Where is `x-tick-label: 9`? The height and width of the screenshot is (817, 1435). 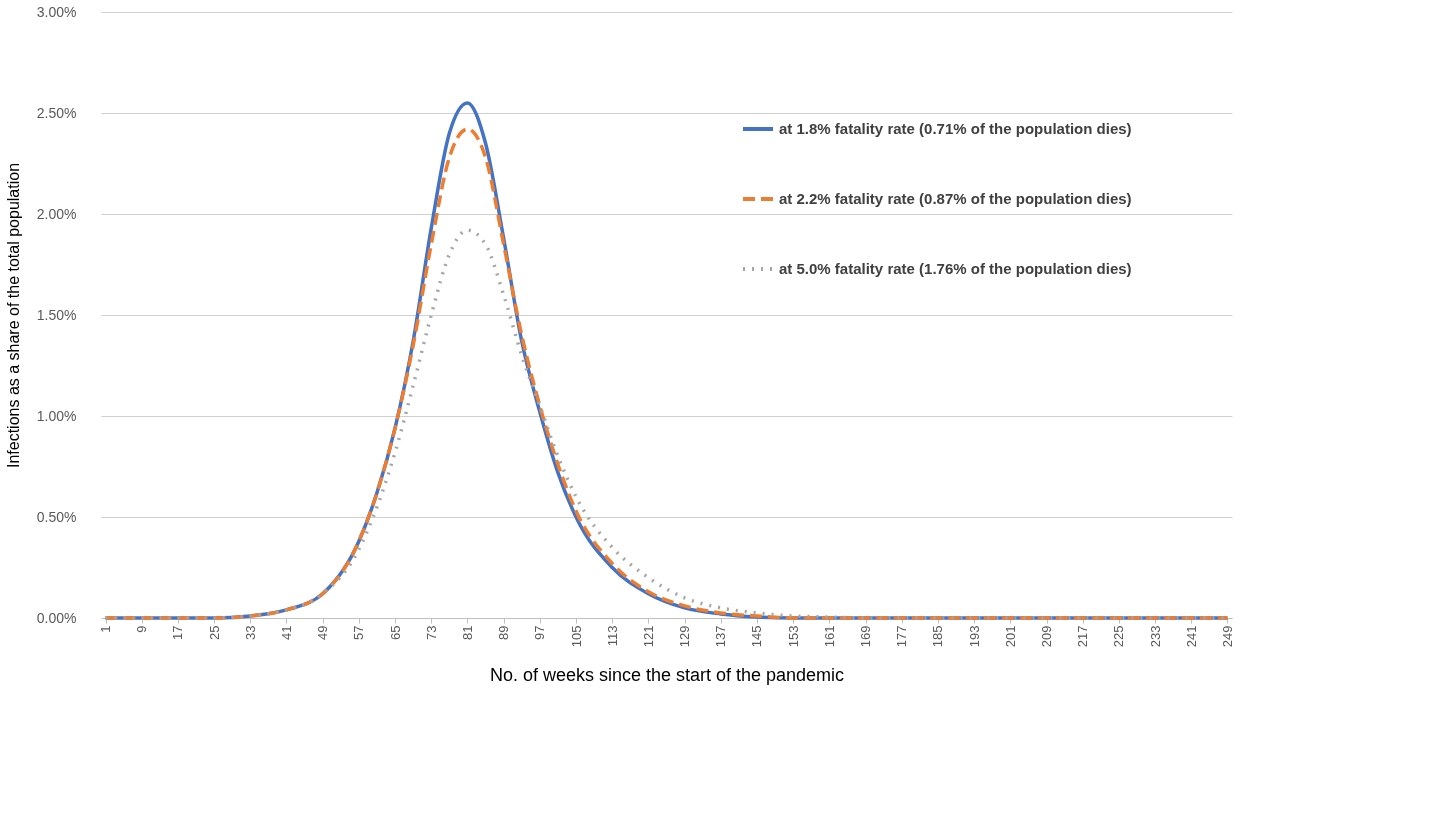
x-tick-label: 9 is located at coordinates (142, 629).